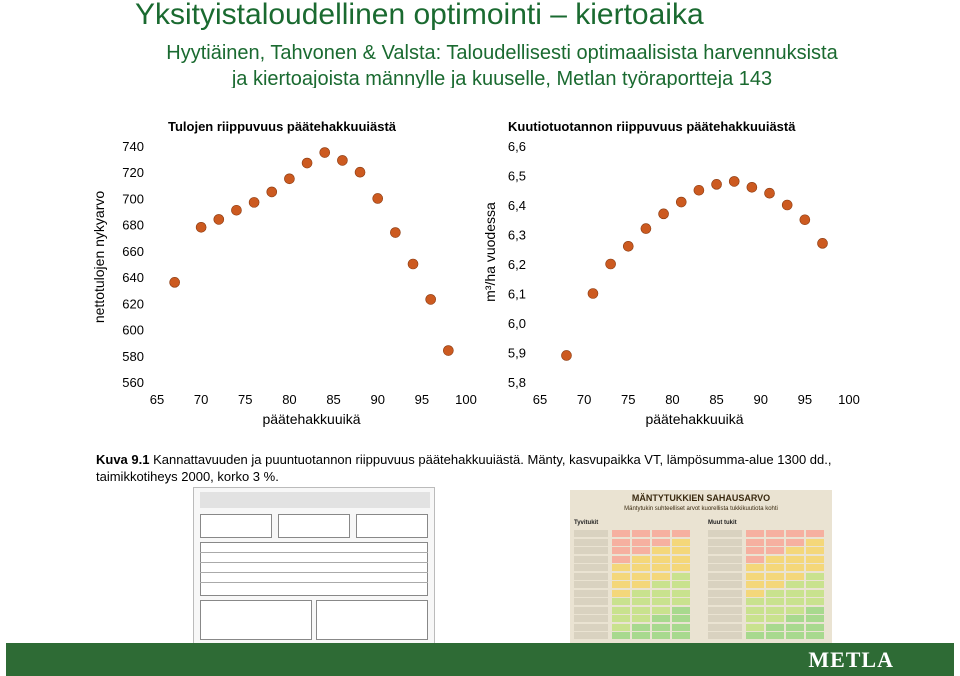  What do you see at coordinates (722, 523) in the screenshot?
I see `price-table-right-label: Muut tukit` at bounding box center [722, 523].